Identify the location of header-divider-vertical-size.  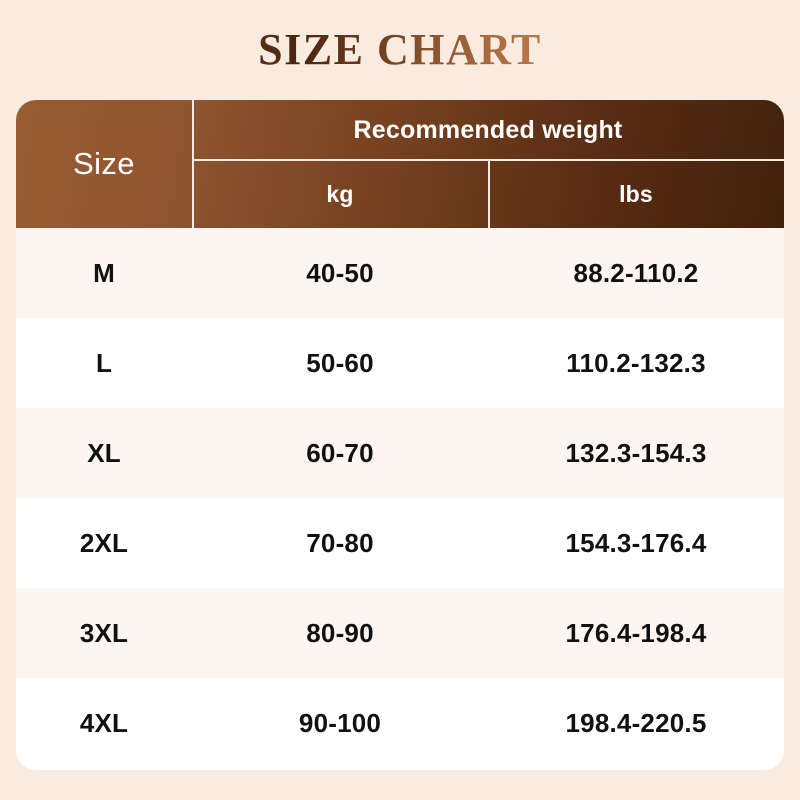
(193, 164).